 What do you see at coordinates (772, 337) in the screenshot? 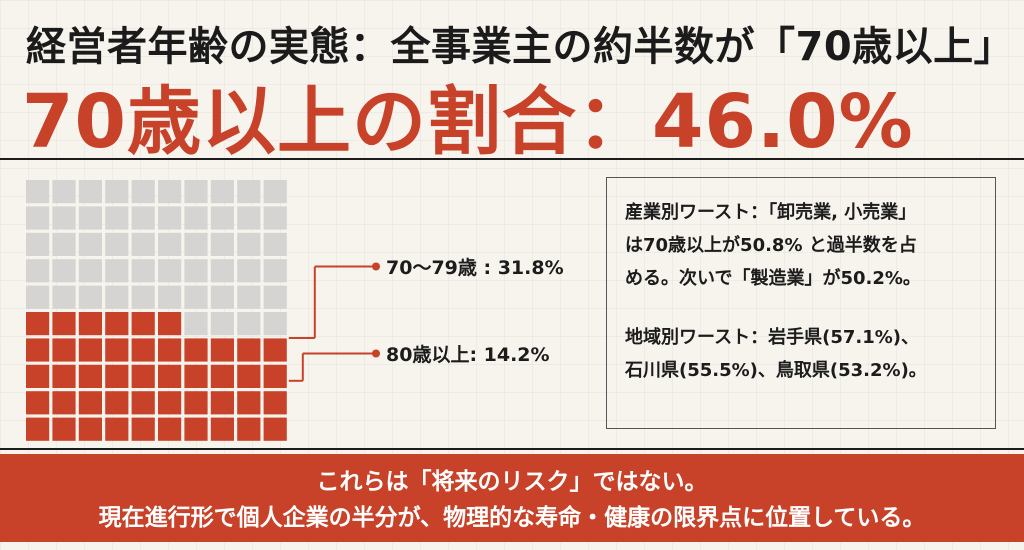
I see `info-region-line-1: 地域別ワースト：岩手県(57.1%)、` at bounding box center [772, 337].